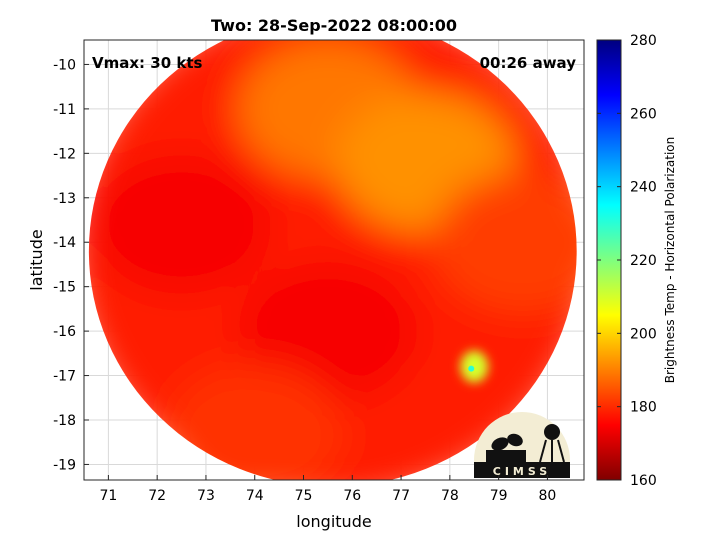 Image resolution: width=720 pixels, height=544 pixels. I want to click on y-tick-label: -19, so click(64, 465).